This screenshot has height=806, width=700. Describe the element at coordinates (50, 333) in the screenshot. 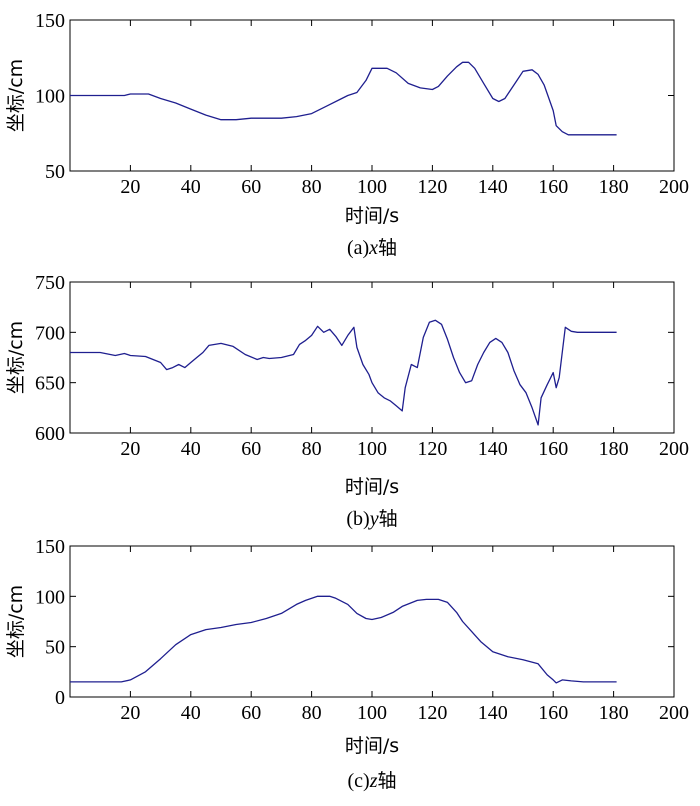

I see `y-tick-label: 700` at that location.